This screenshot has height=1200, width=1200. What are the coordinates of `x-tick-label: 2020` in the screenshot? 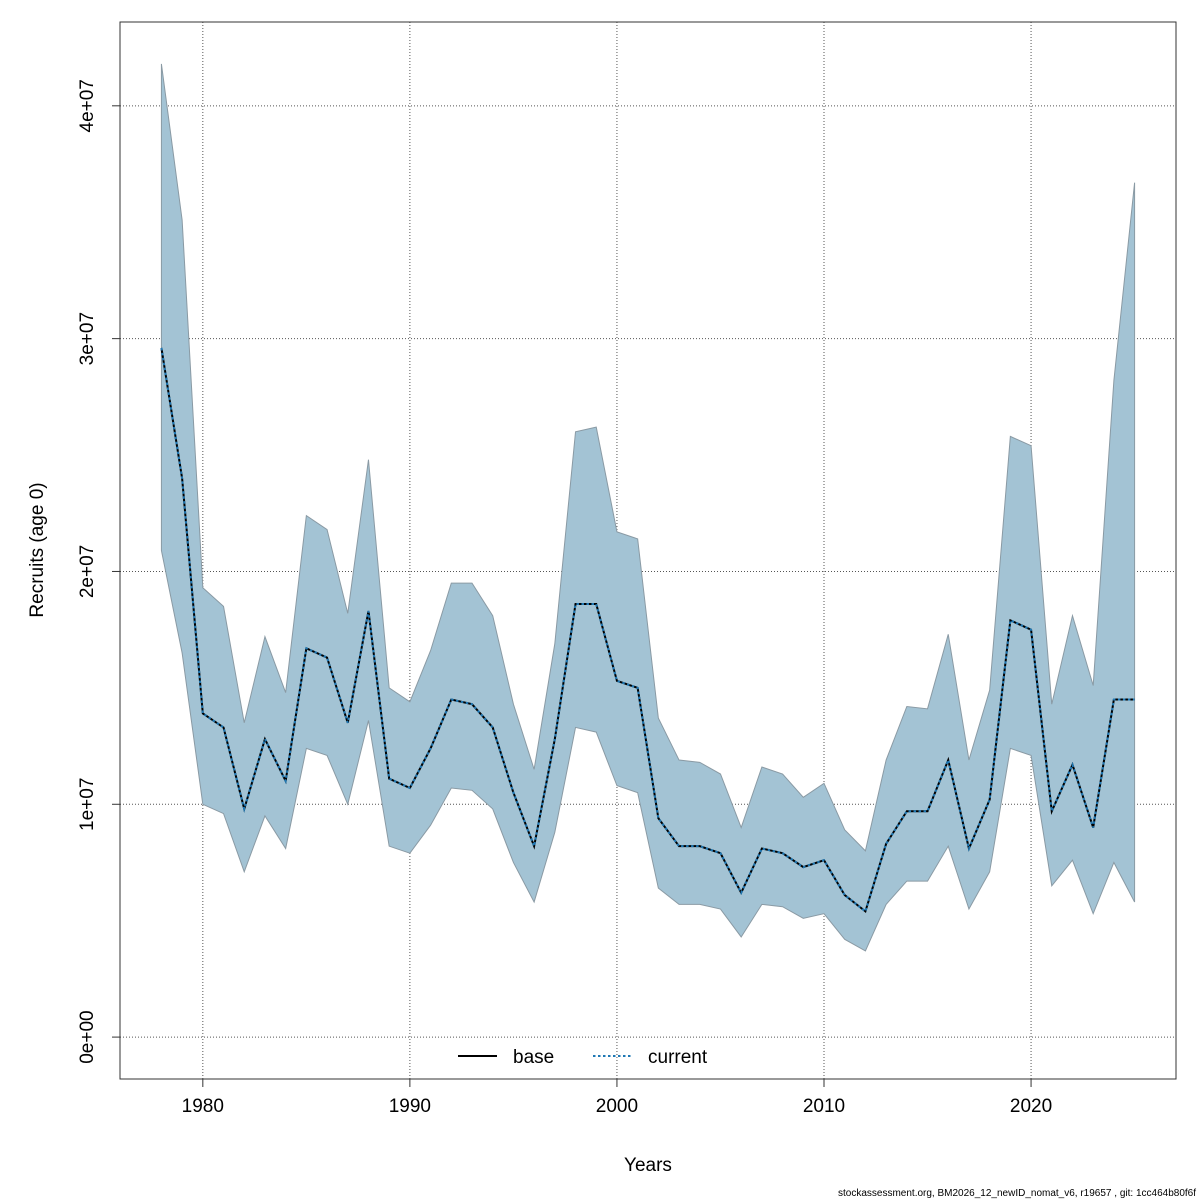 It's located at (1031, 1106).